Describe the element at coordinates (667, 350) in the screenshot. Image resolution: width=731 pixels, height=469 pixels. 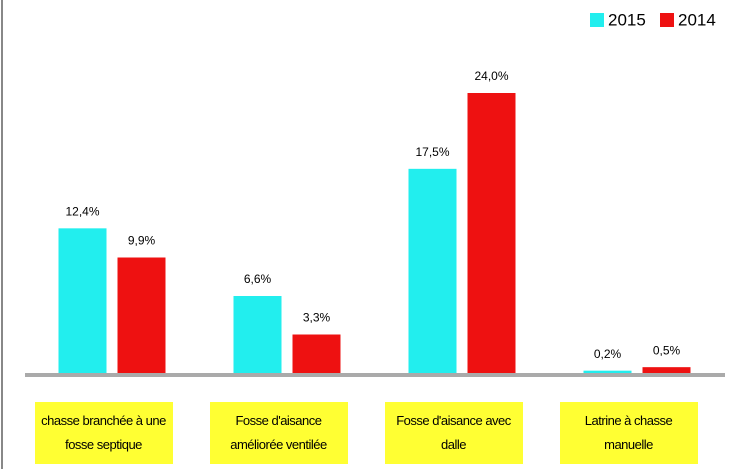
I see `value-label: 0,5%` at that location.